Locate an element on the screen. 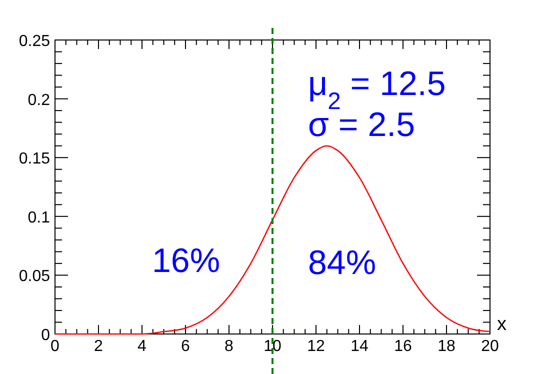 The image size is (544, 374). x-tick-label: 2 is located at coordinates (99, 346).